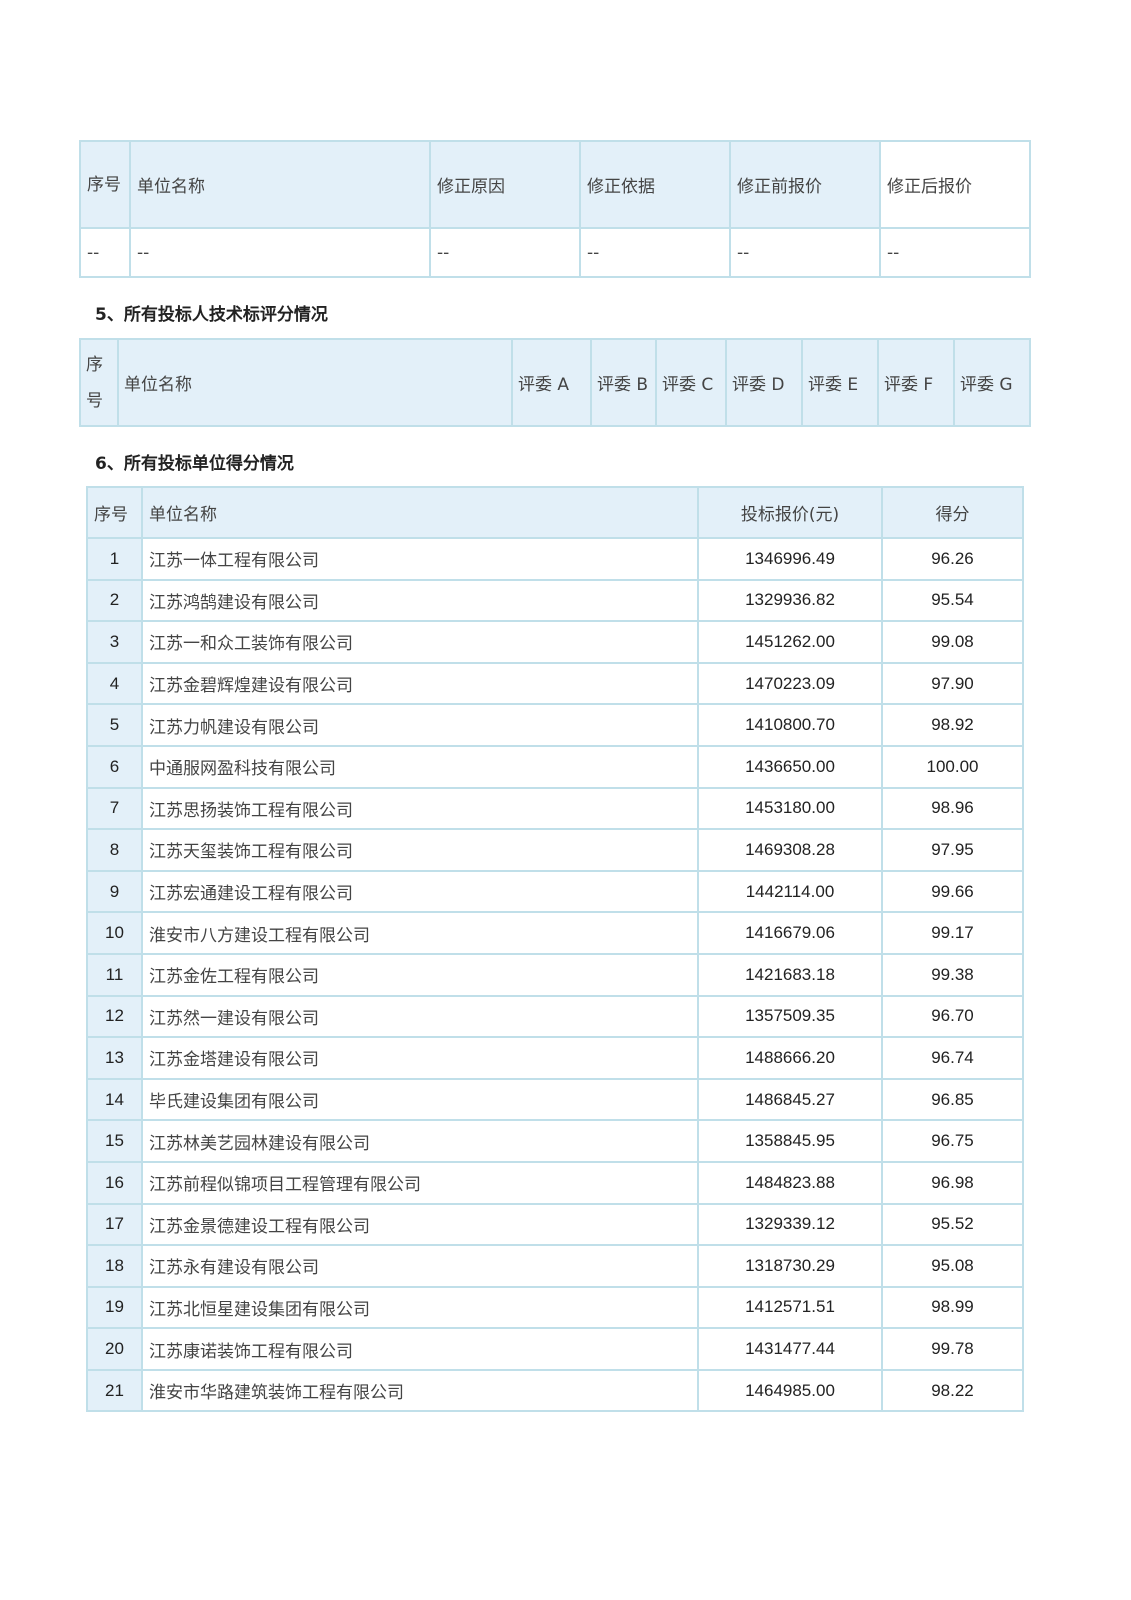 The width and height of the screenshot is (1131, 1600). What do you see at coordinates (555, 1182) in the screenshot?
I see `table-row: 16 江苏前程似锦项目工程管理有限公司 1484823.88 96.98` at bounding box center [555, 1182].